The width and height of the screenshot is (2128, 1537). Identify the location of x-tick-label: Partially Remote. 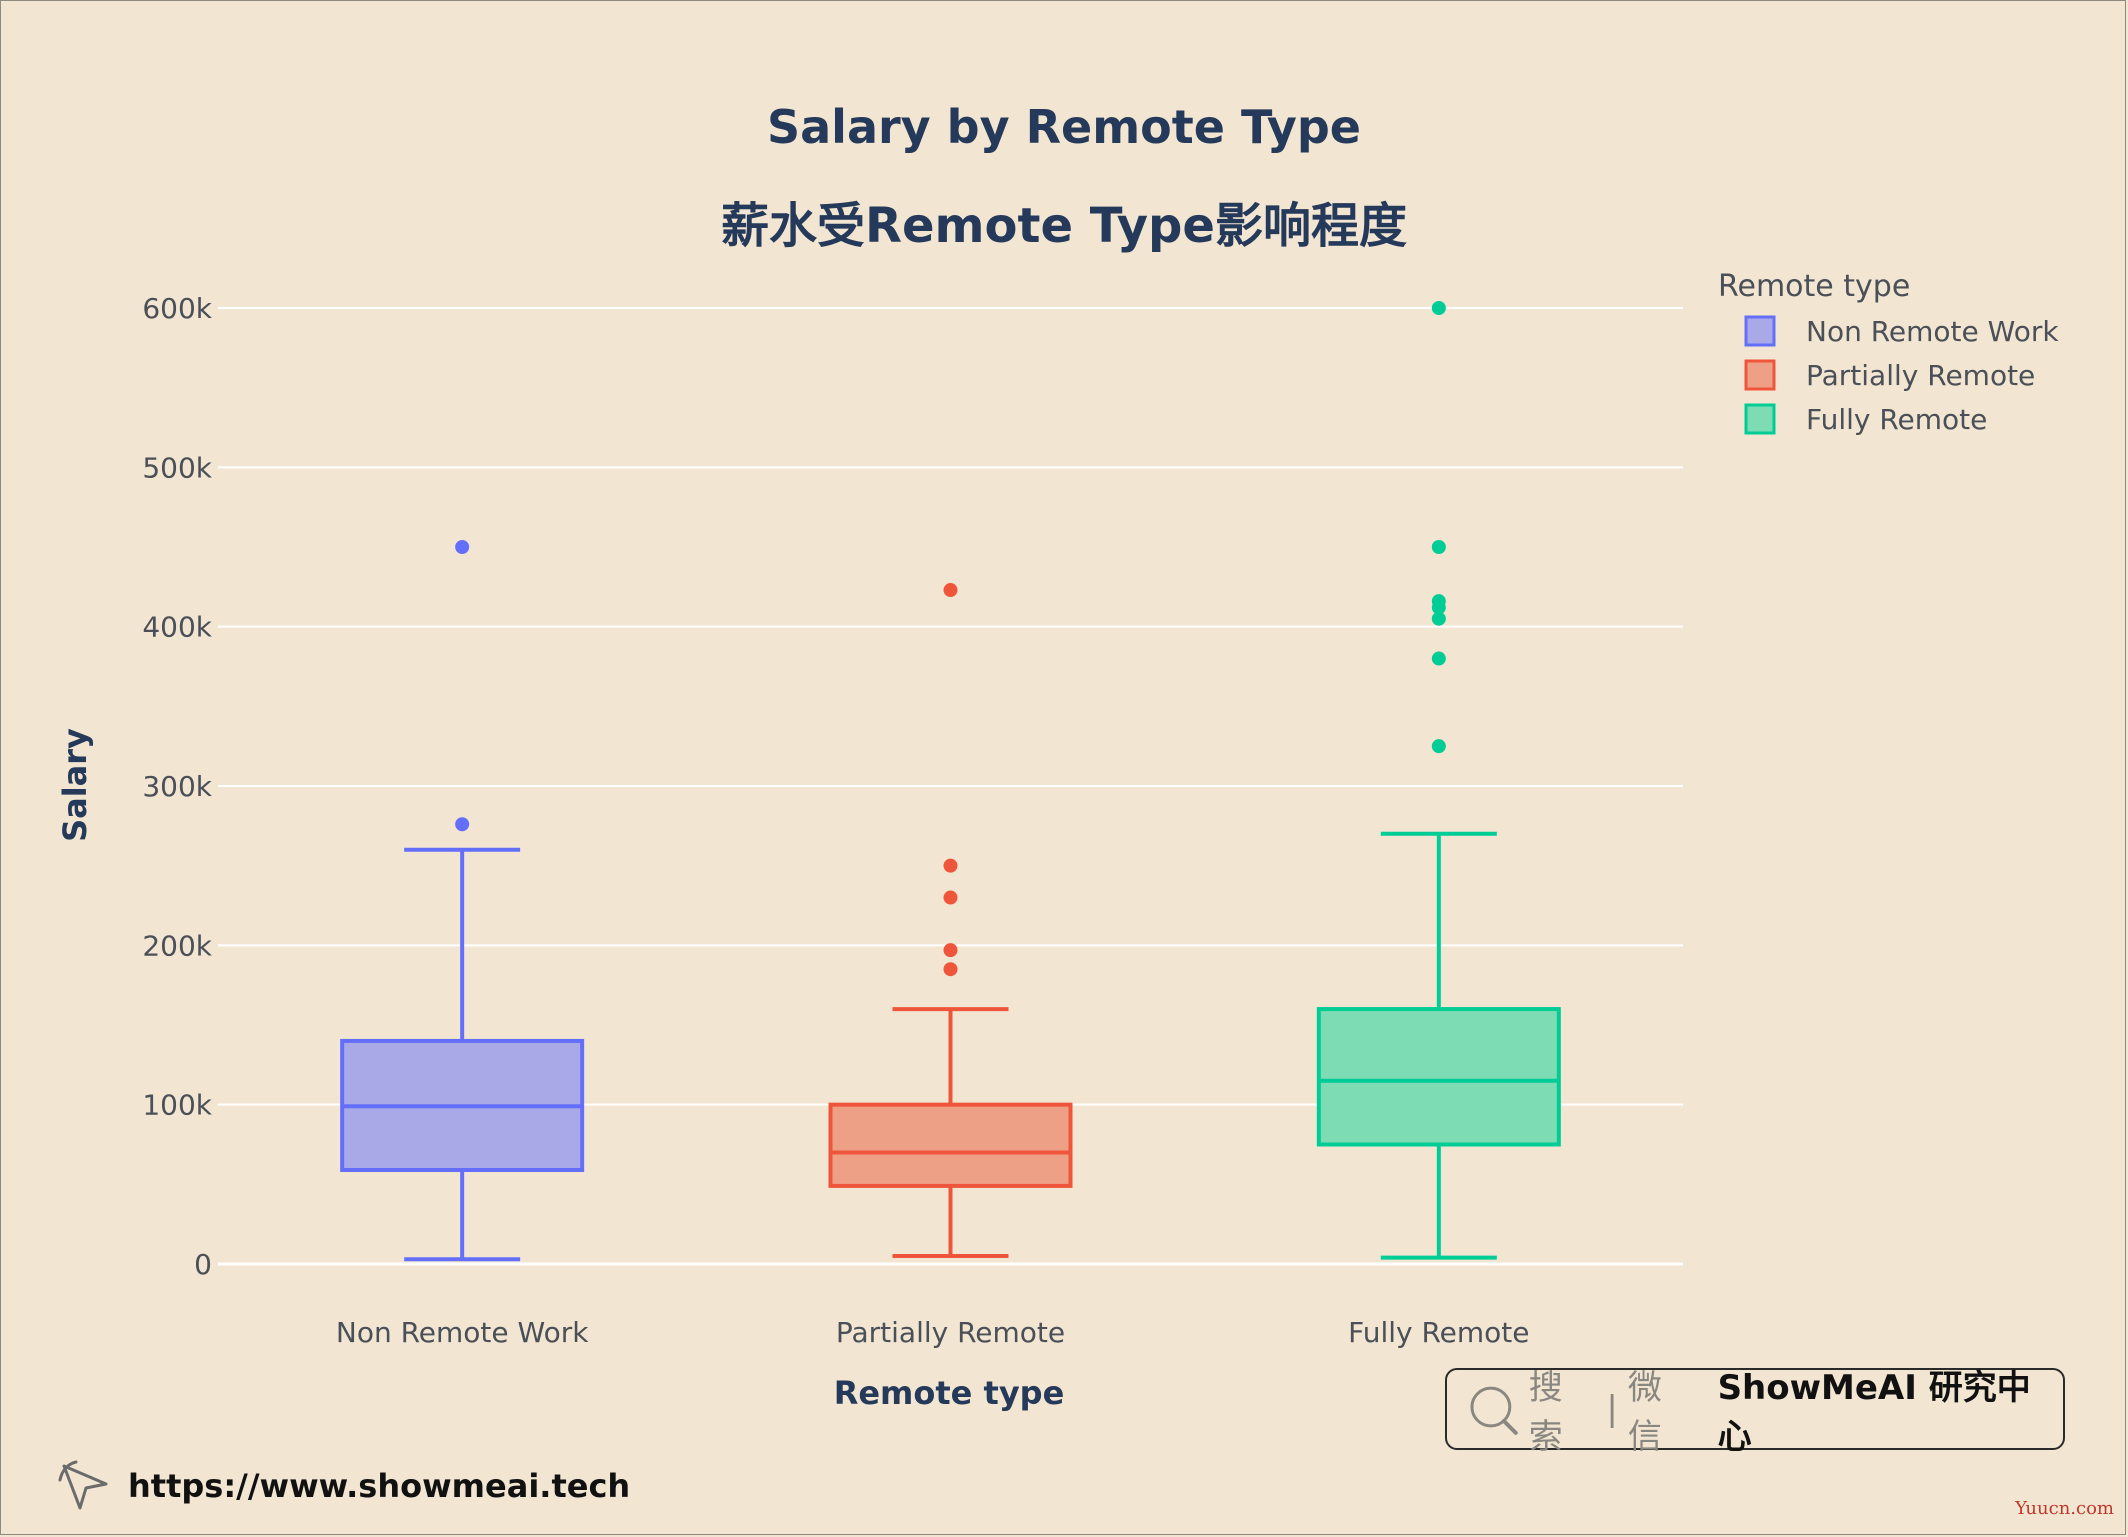
(950, 1332).